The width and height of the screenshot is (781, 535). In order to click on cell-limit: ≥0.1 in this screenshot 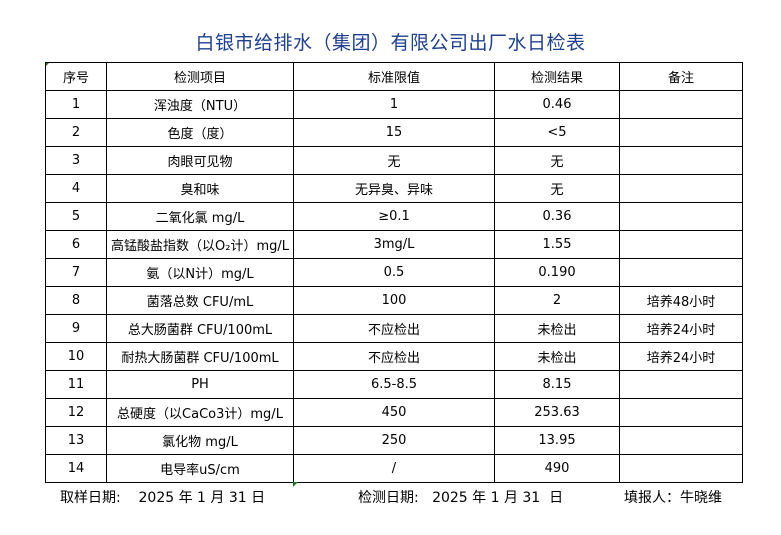, I will do `click(394, 216)`.